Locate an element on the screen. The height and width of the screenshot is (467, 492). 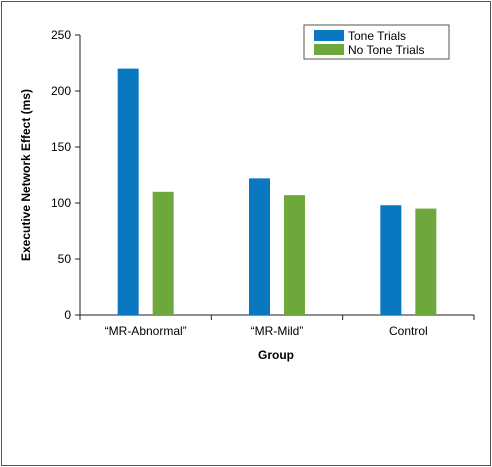
y-tick-label: 200 is located at coordinates (61, 91).